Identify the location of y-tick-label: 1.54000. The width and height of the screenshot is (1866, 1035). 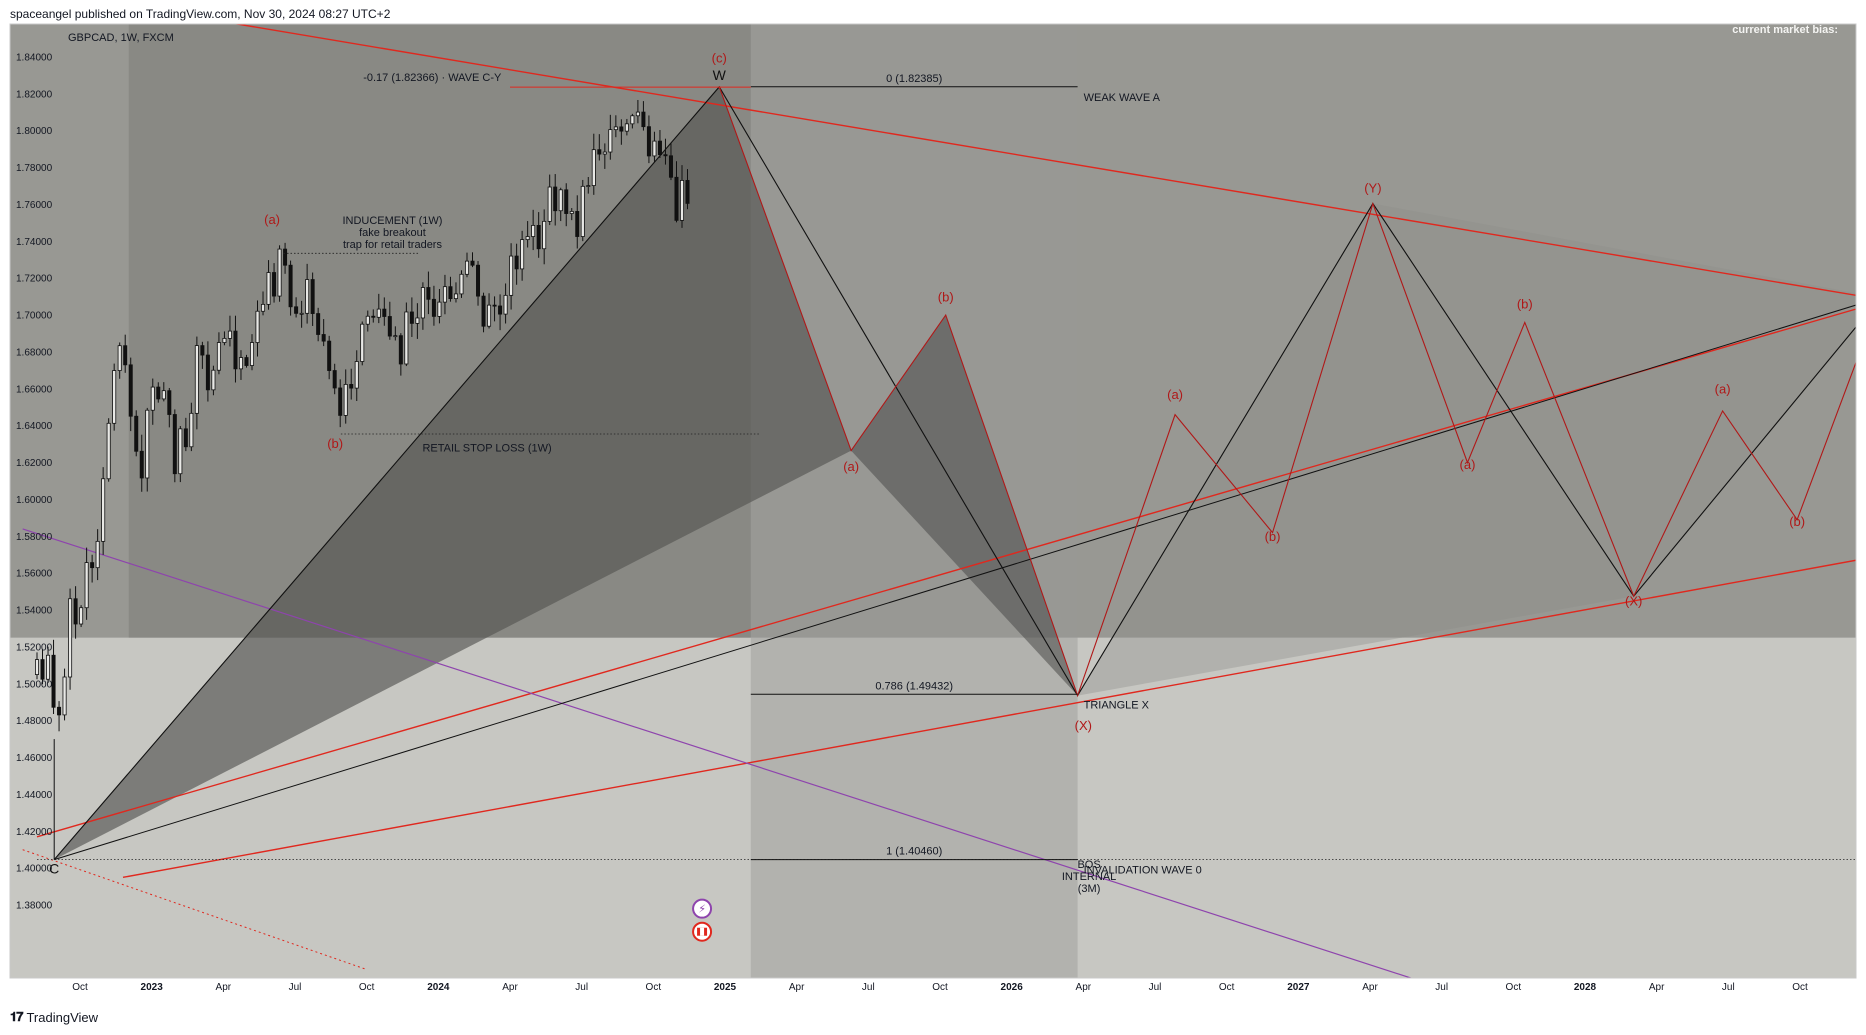
(34, 611).